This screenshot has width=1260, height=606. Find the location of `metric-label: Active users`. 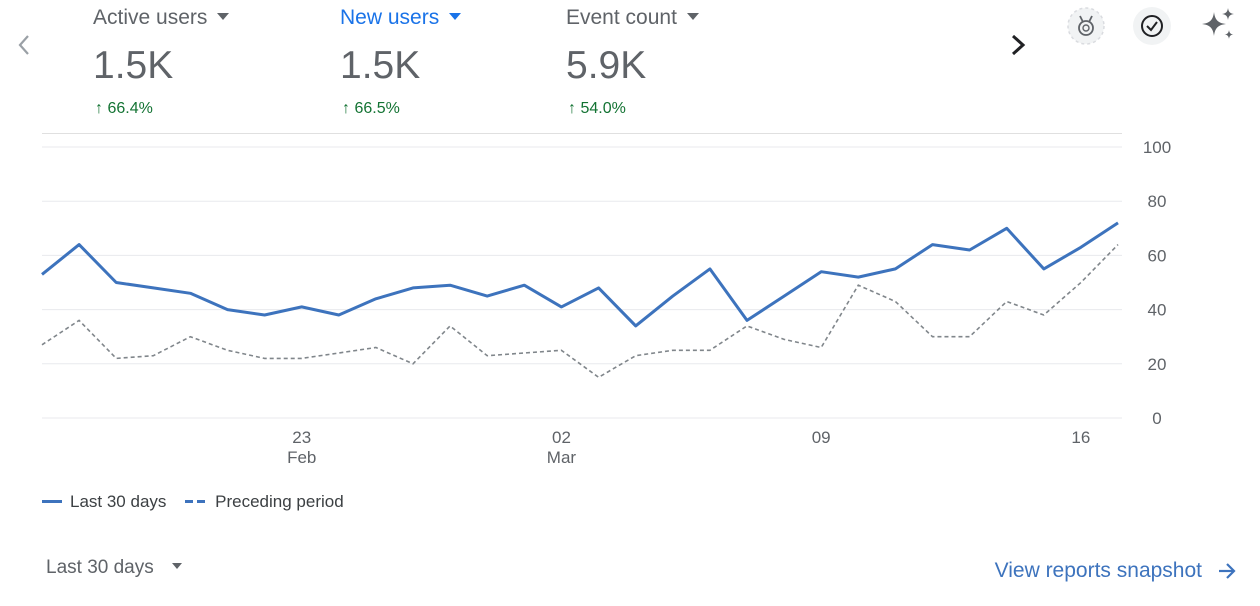

metric-label: Active users is located at coordinates (161, 18).